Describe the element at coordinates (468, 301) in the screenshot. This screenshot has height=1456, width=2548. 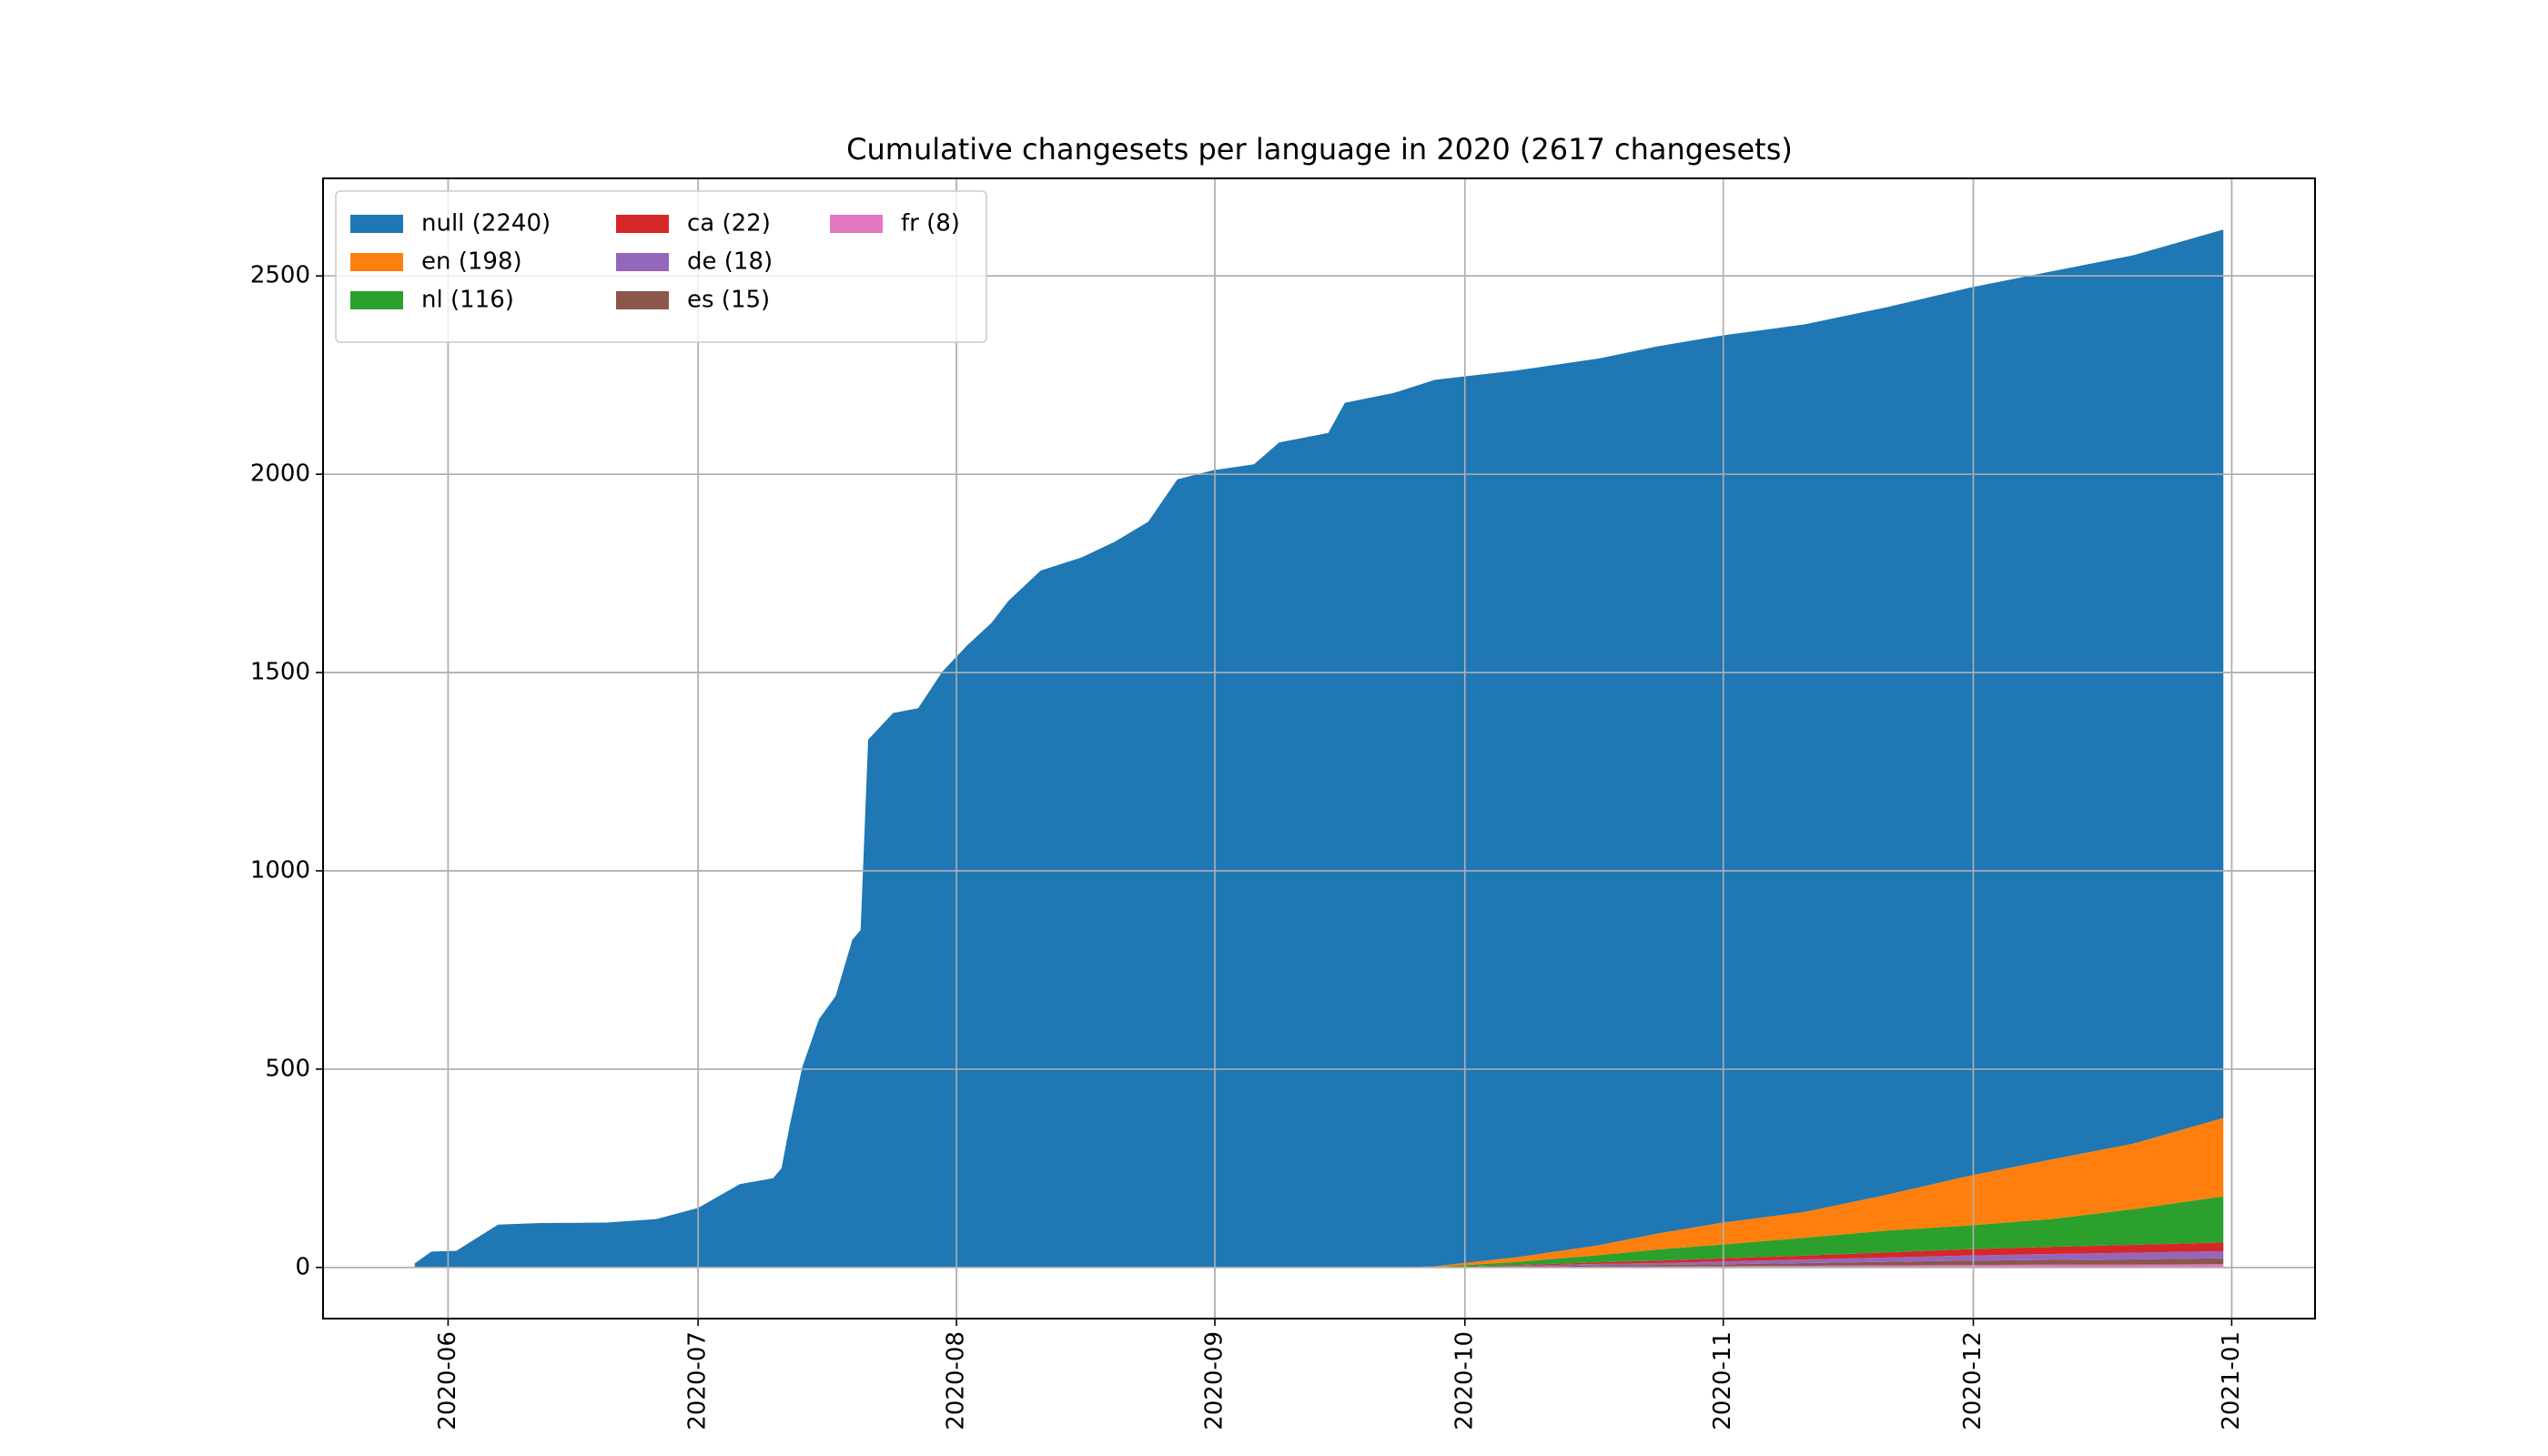
I see `legend-label: nl (116)` at that location.